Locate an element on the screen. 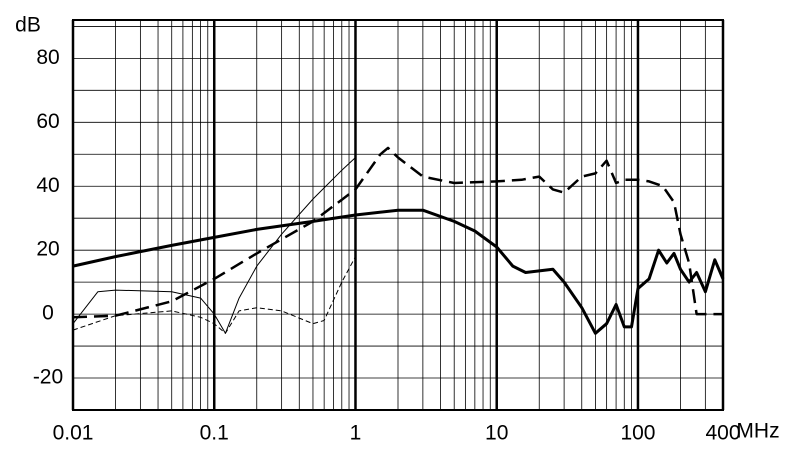 The width and height of the screenshot is (790, 459). y-tick-label: 0 is located at coordinates (48, 313).